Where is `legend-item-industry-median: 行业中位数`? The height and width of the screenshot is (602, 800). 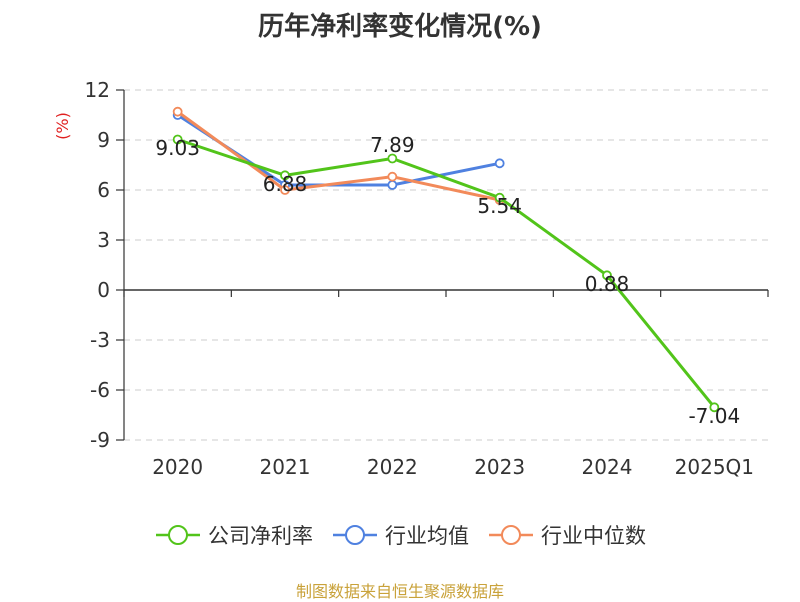
legend-item-industry-median: 行业中位数 is located at coordinates (566, 535).